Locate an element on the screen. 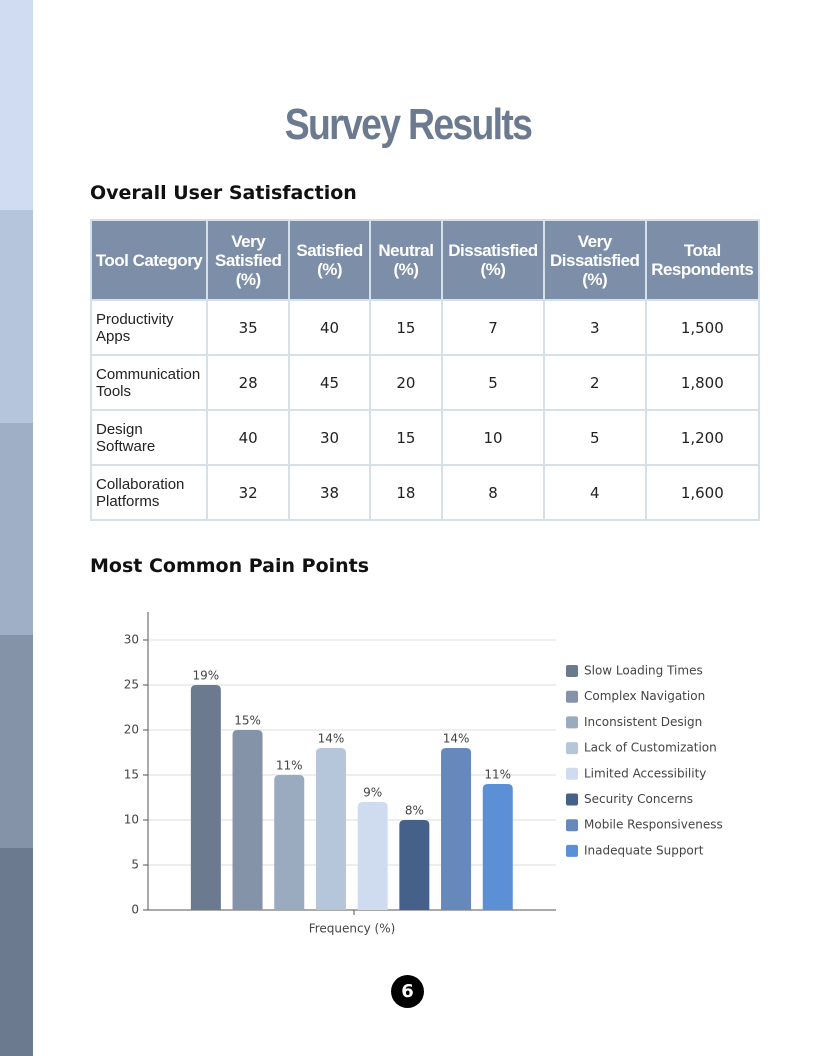 The image size is (816, 1056). table-cell: 4 is located at coordinates (594, 492).